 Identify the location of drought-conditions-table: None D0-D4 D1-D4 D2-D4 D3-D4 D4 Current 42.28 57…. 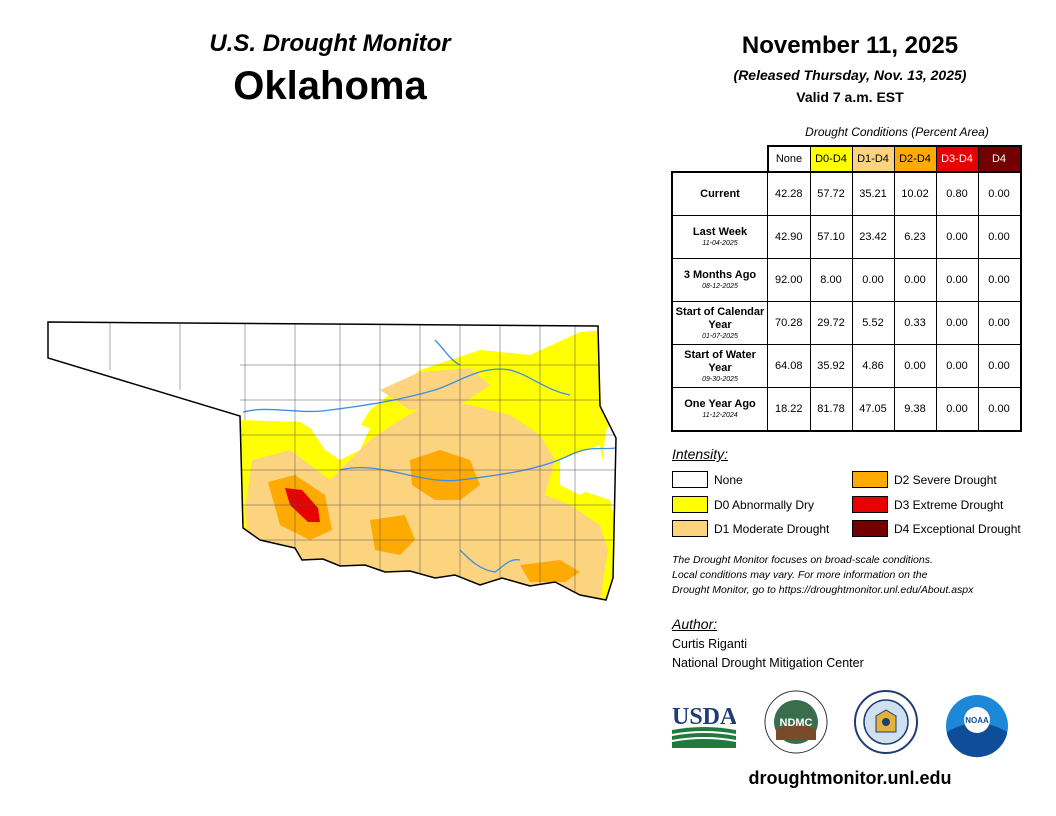
(846, 288).